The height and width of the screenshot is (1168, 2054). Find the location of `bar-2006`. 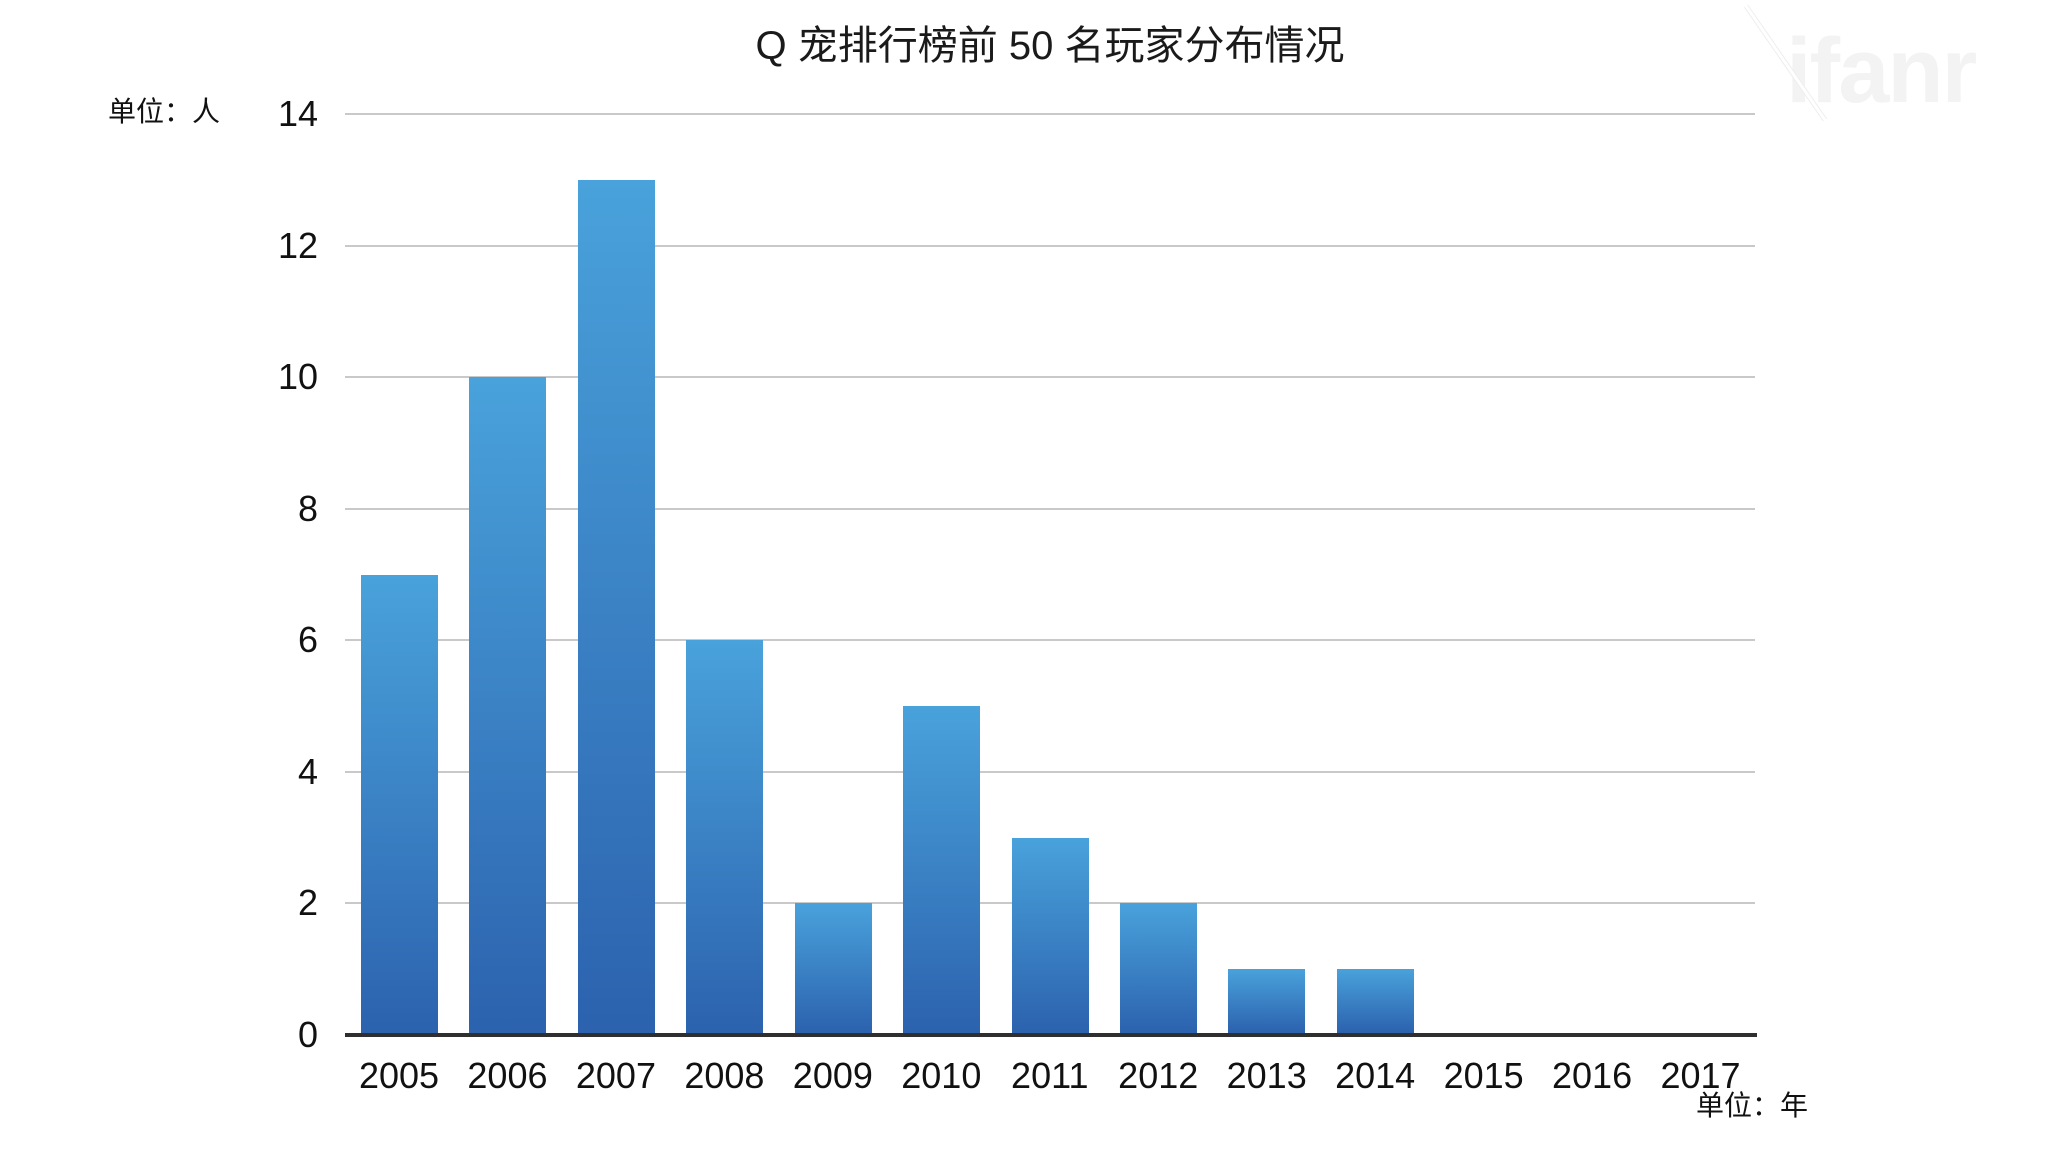

bar-2006 is located at coordinates (508, 705).